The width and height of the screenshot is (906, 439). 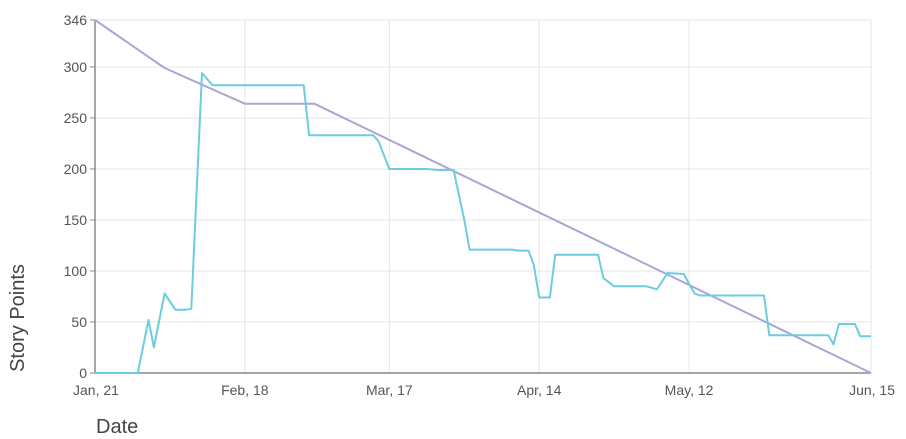 I want to click on x-tick-label: May, 12, so click(x=689, y=390).